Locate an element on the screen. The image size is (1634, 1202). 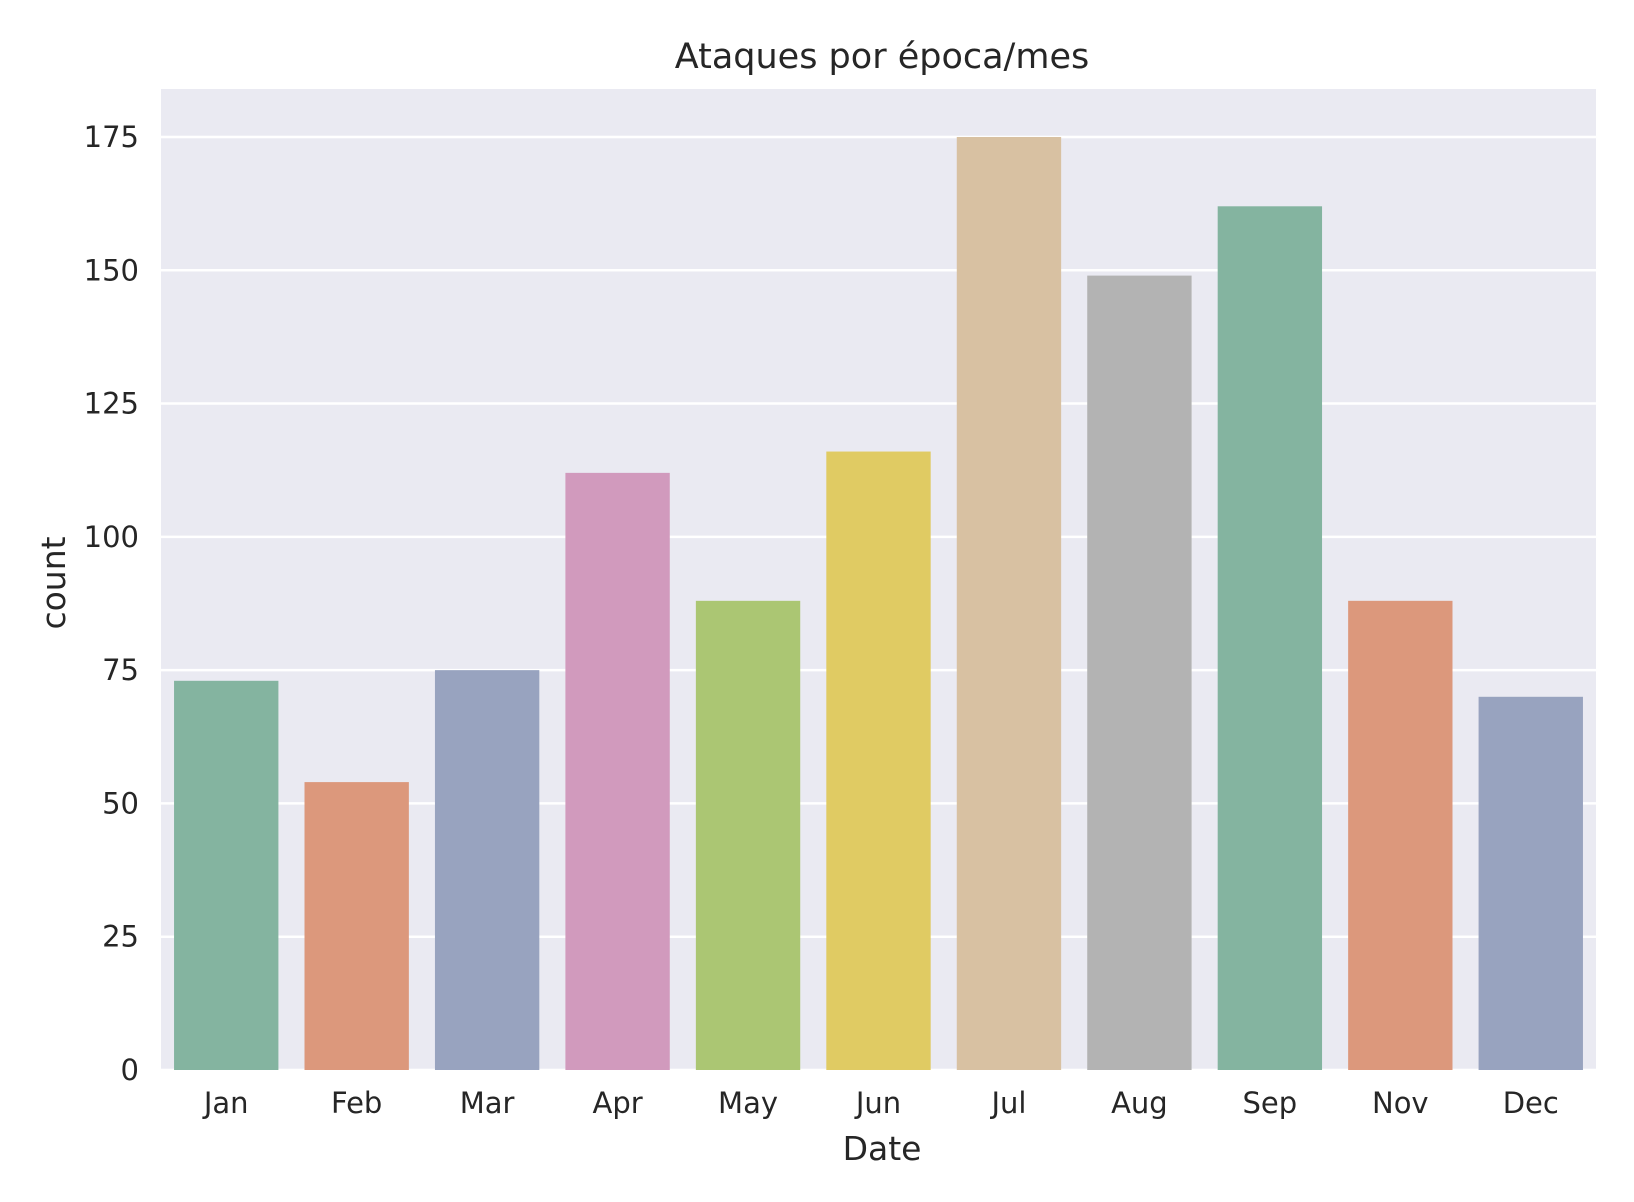
x-tick-label: Mar is located at coordinates (487, 1103).